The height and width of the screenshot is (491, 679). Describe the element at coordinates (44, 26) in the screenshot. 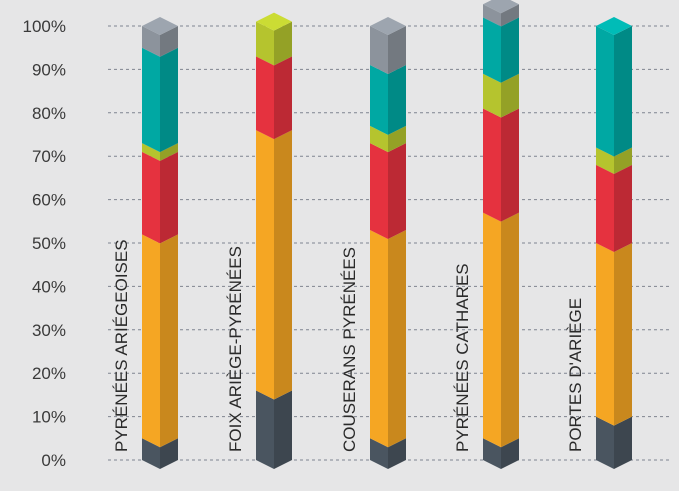

I see `y-tick-label: 100%` at that location.